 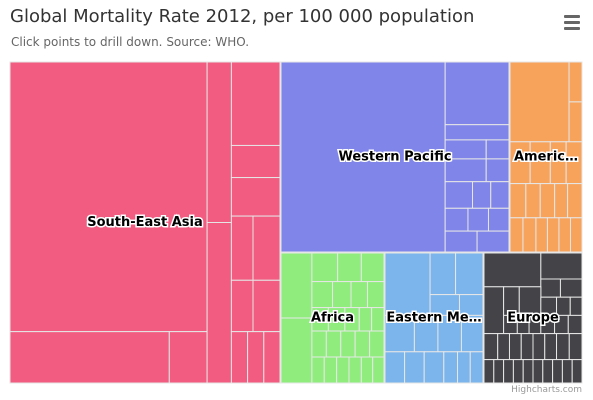 I want to click on chart-context-menu-button, so click(x=572, y=22).